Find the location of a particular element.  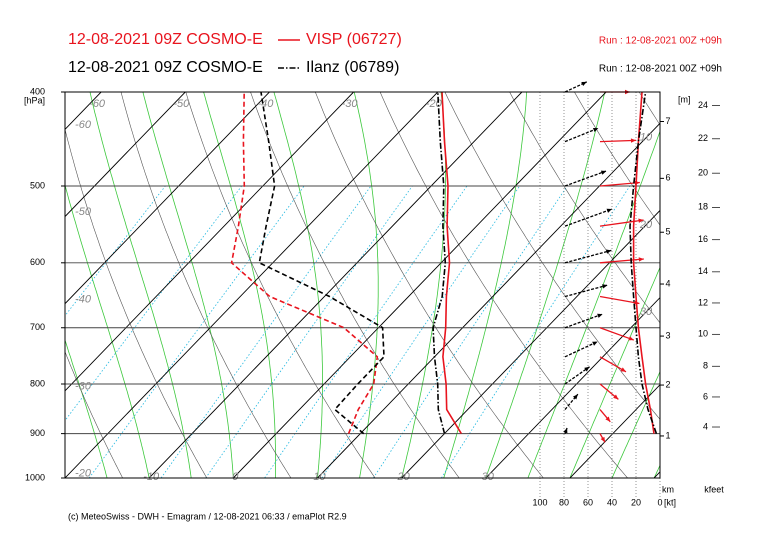

y-axis-label: [hPa] is located at coordinates (34, 100).